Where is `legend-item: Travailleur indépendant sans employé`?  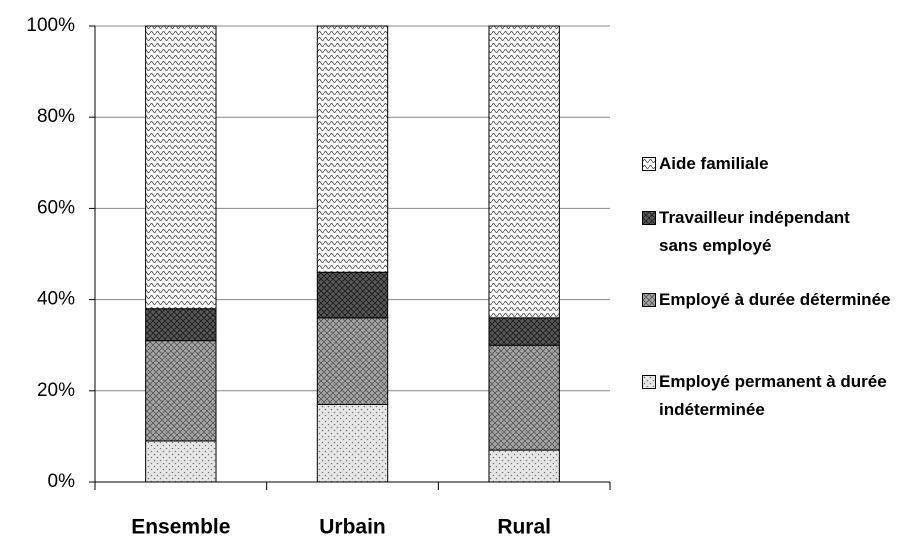 legend-item: Travailleur indépendant sans employé is located at coordinates (767, 232).